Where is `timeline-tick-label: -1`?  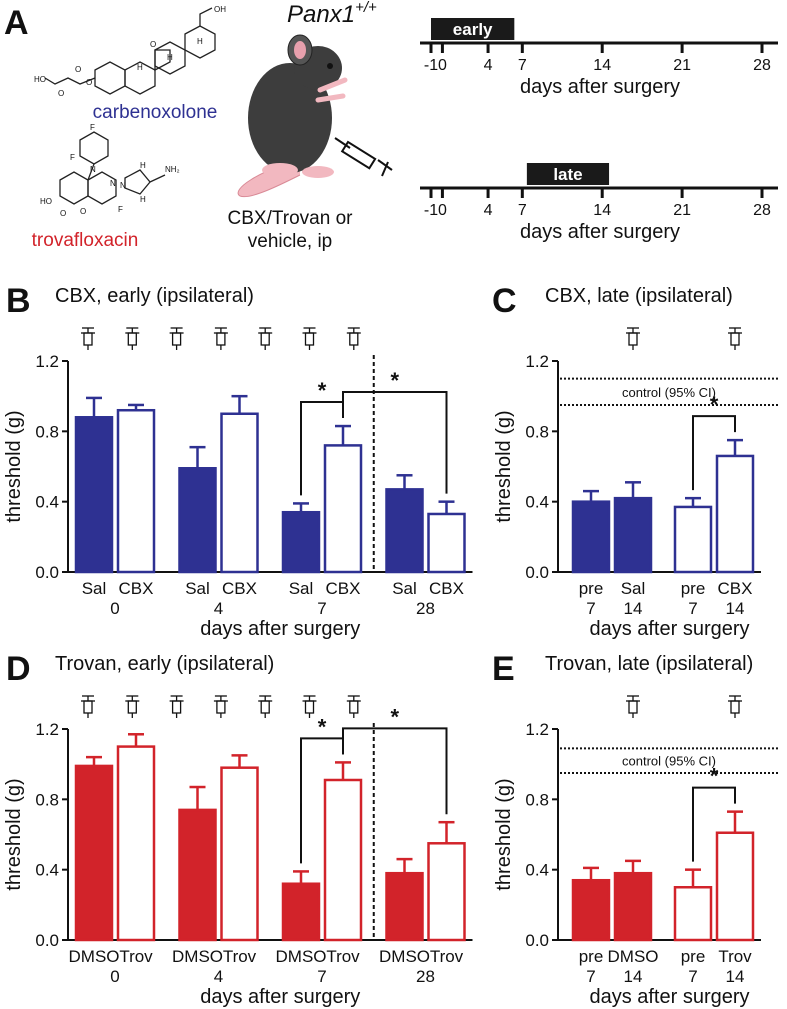 timeline-tick-label: -1 is located at coordinates (431, 210).